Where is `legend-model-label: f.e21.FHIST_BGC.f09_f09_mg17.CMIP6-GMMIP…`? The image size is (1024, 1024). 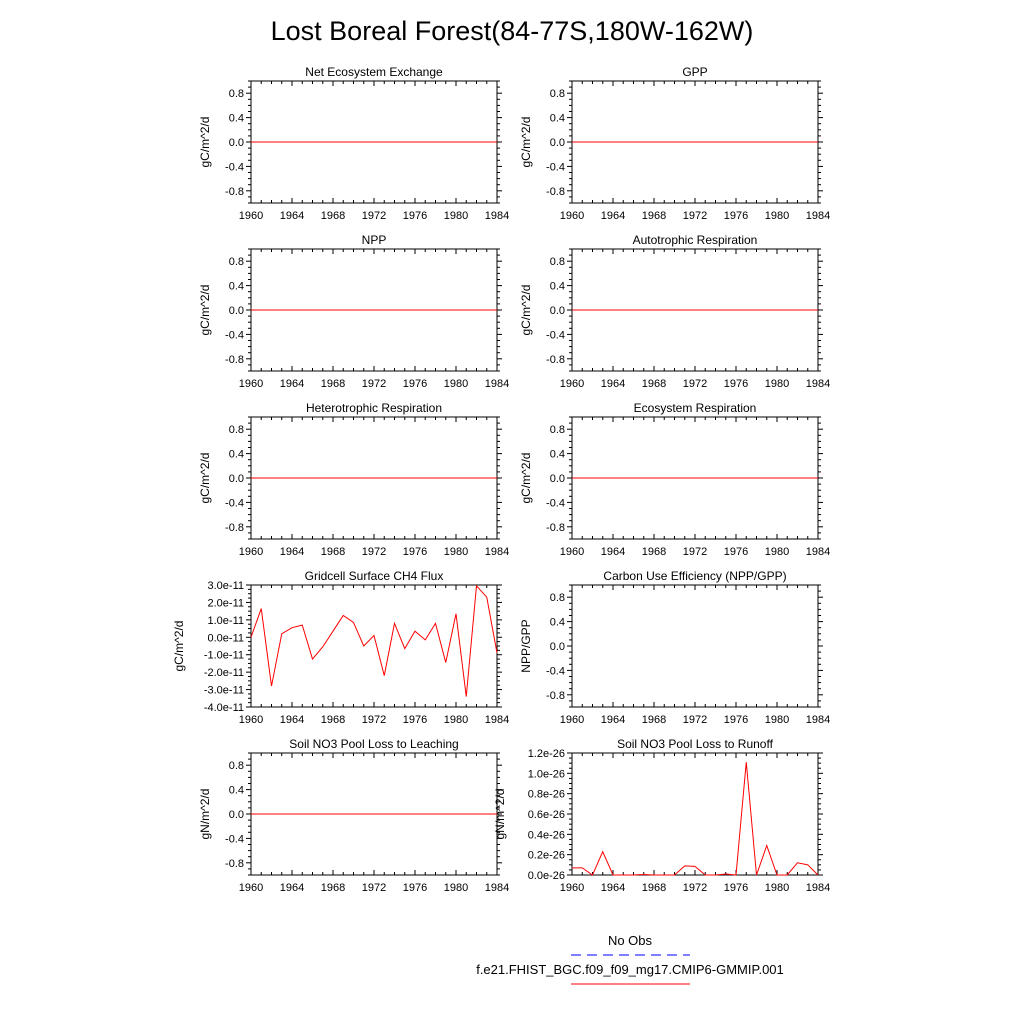
legend-model-label: f.e21.FHIST_BGC.f09_f09_mg17.CMIP6-GMMIP… is located at coordinates (630, 969).